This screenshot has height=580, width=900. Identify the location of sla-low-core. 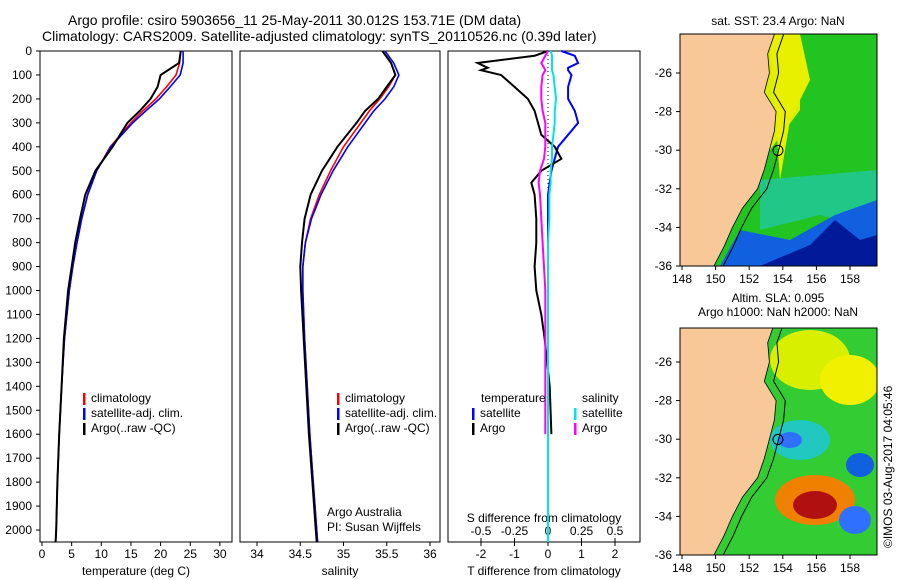
(790, 440).